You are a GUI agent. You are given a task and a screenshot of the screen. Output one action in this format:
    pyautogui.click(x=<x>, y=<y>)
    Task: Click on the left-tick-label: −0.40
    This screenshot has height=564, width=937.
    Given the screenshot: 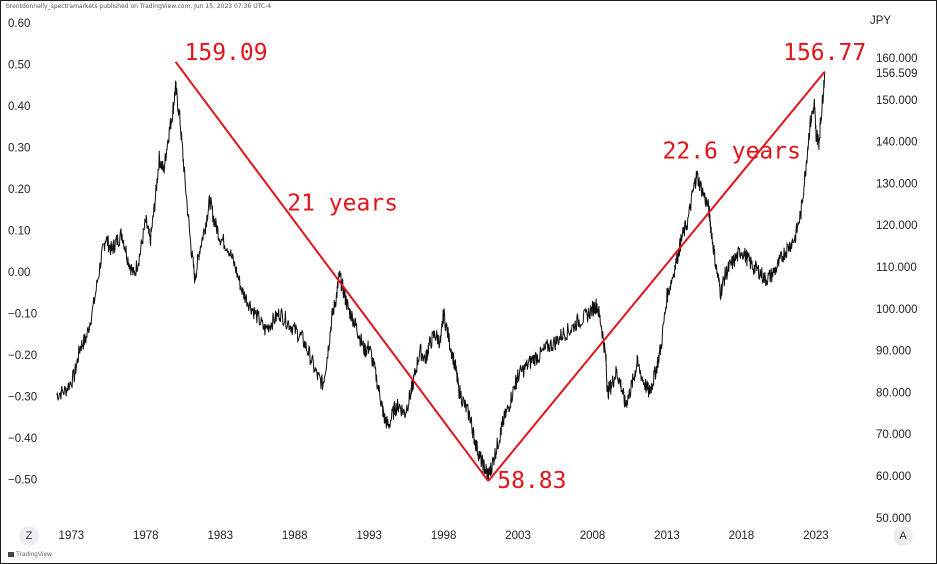 What is the action you would take?
    pyautogui.click(x=22, y=439)
    